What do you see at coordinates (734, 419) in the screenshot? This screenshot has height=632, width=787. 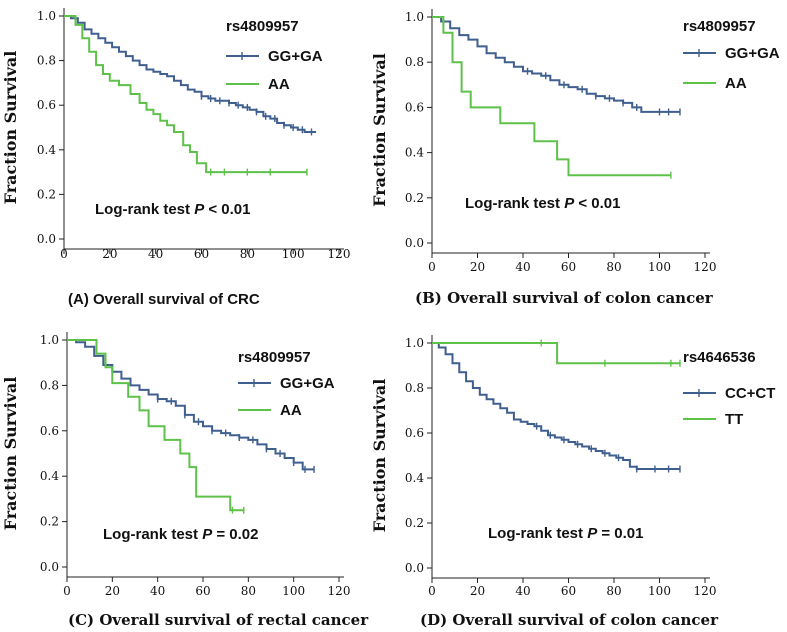 I see `legend-label: TT` at bounding box center [734, 419].